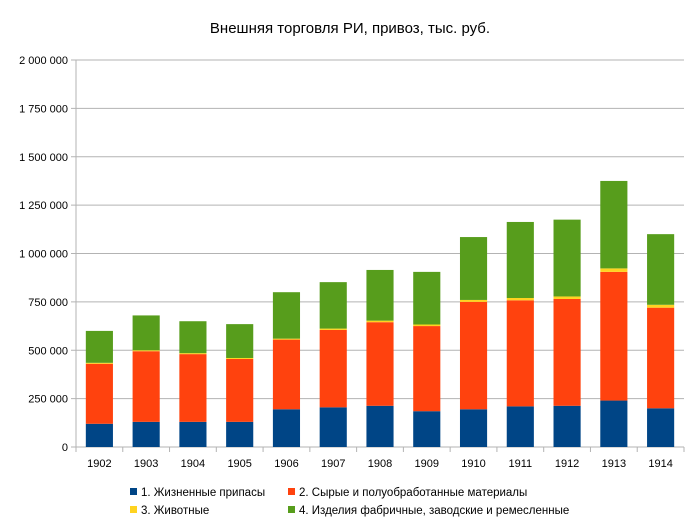 Image resolution: width=700 pixels, height=525 pixels. I want to click on y-tick-label: 1 500 000, so click(43, 158).